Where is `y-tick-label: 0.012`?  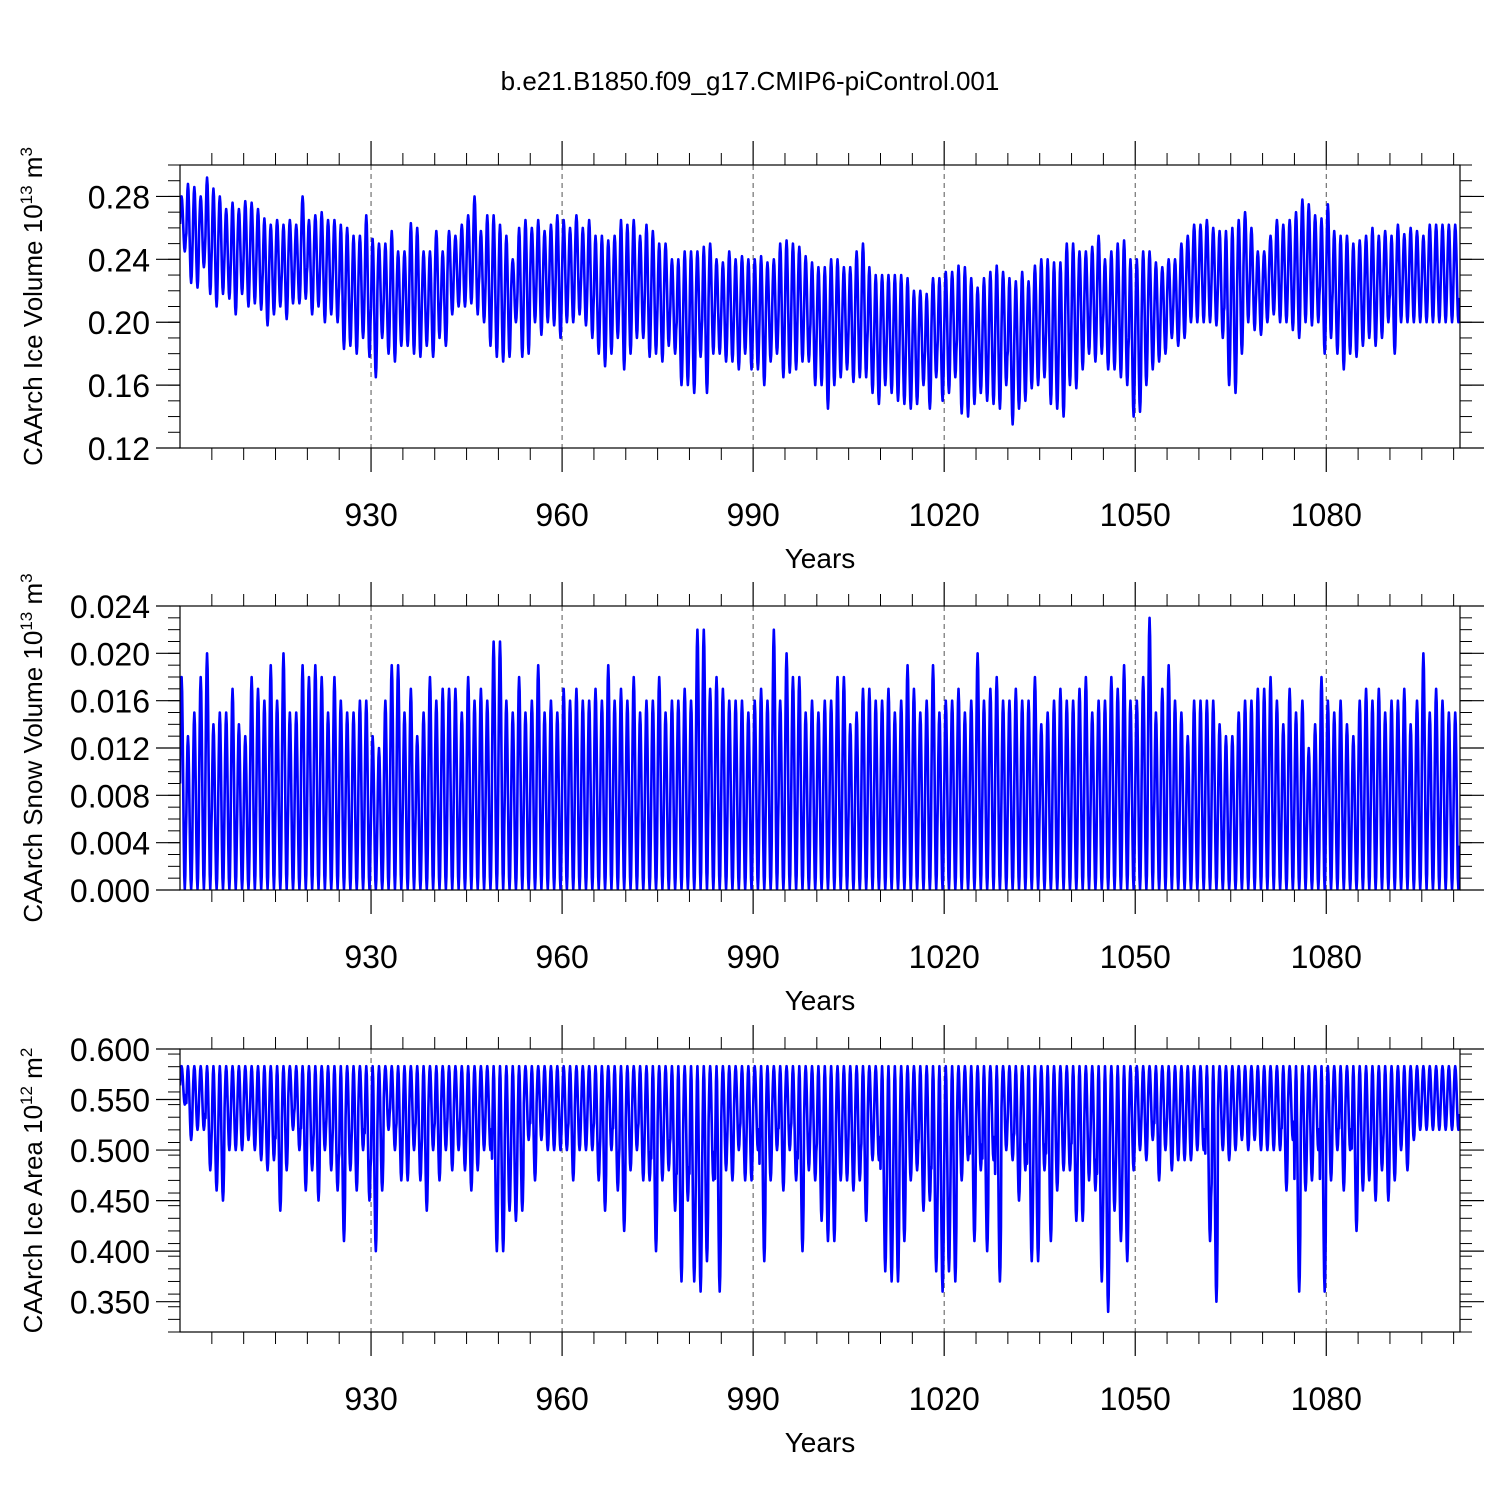 y-tick-label: 0.012 is located at coordinates (110, 749).